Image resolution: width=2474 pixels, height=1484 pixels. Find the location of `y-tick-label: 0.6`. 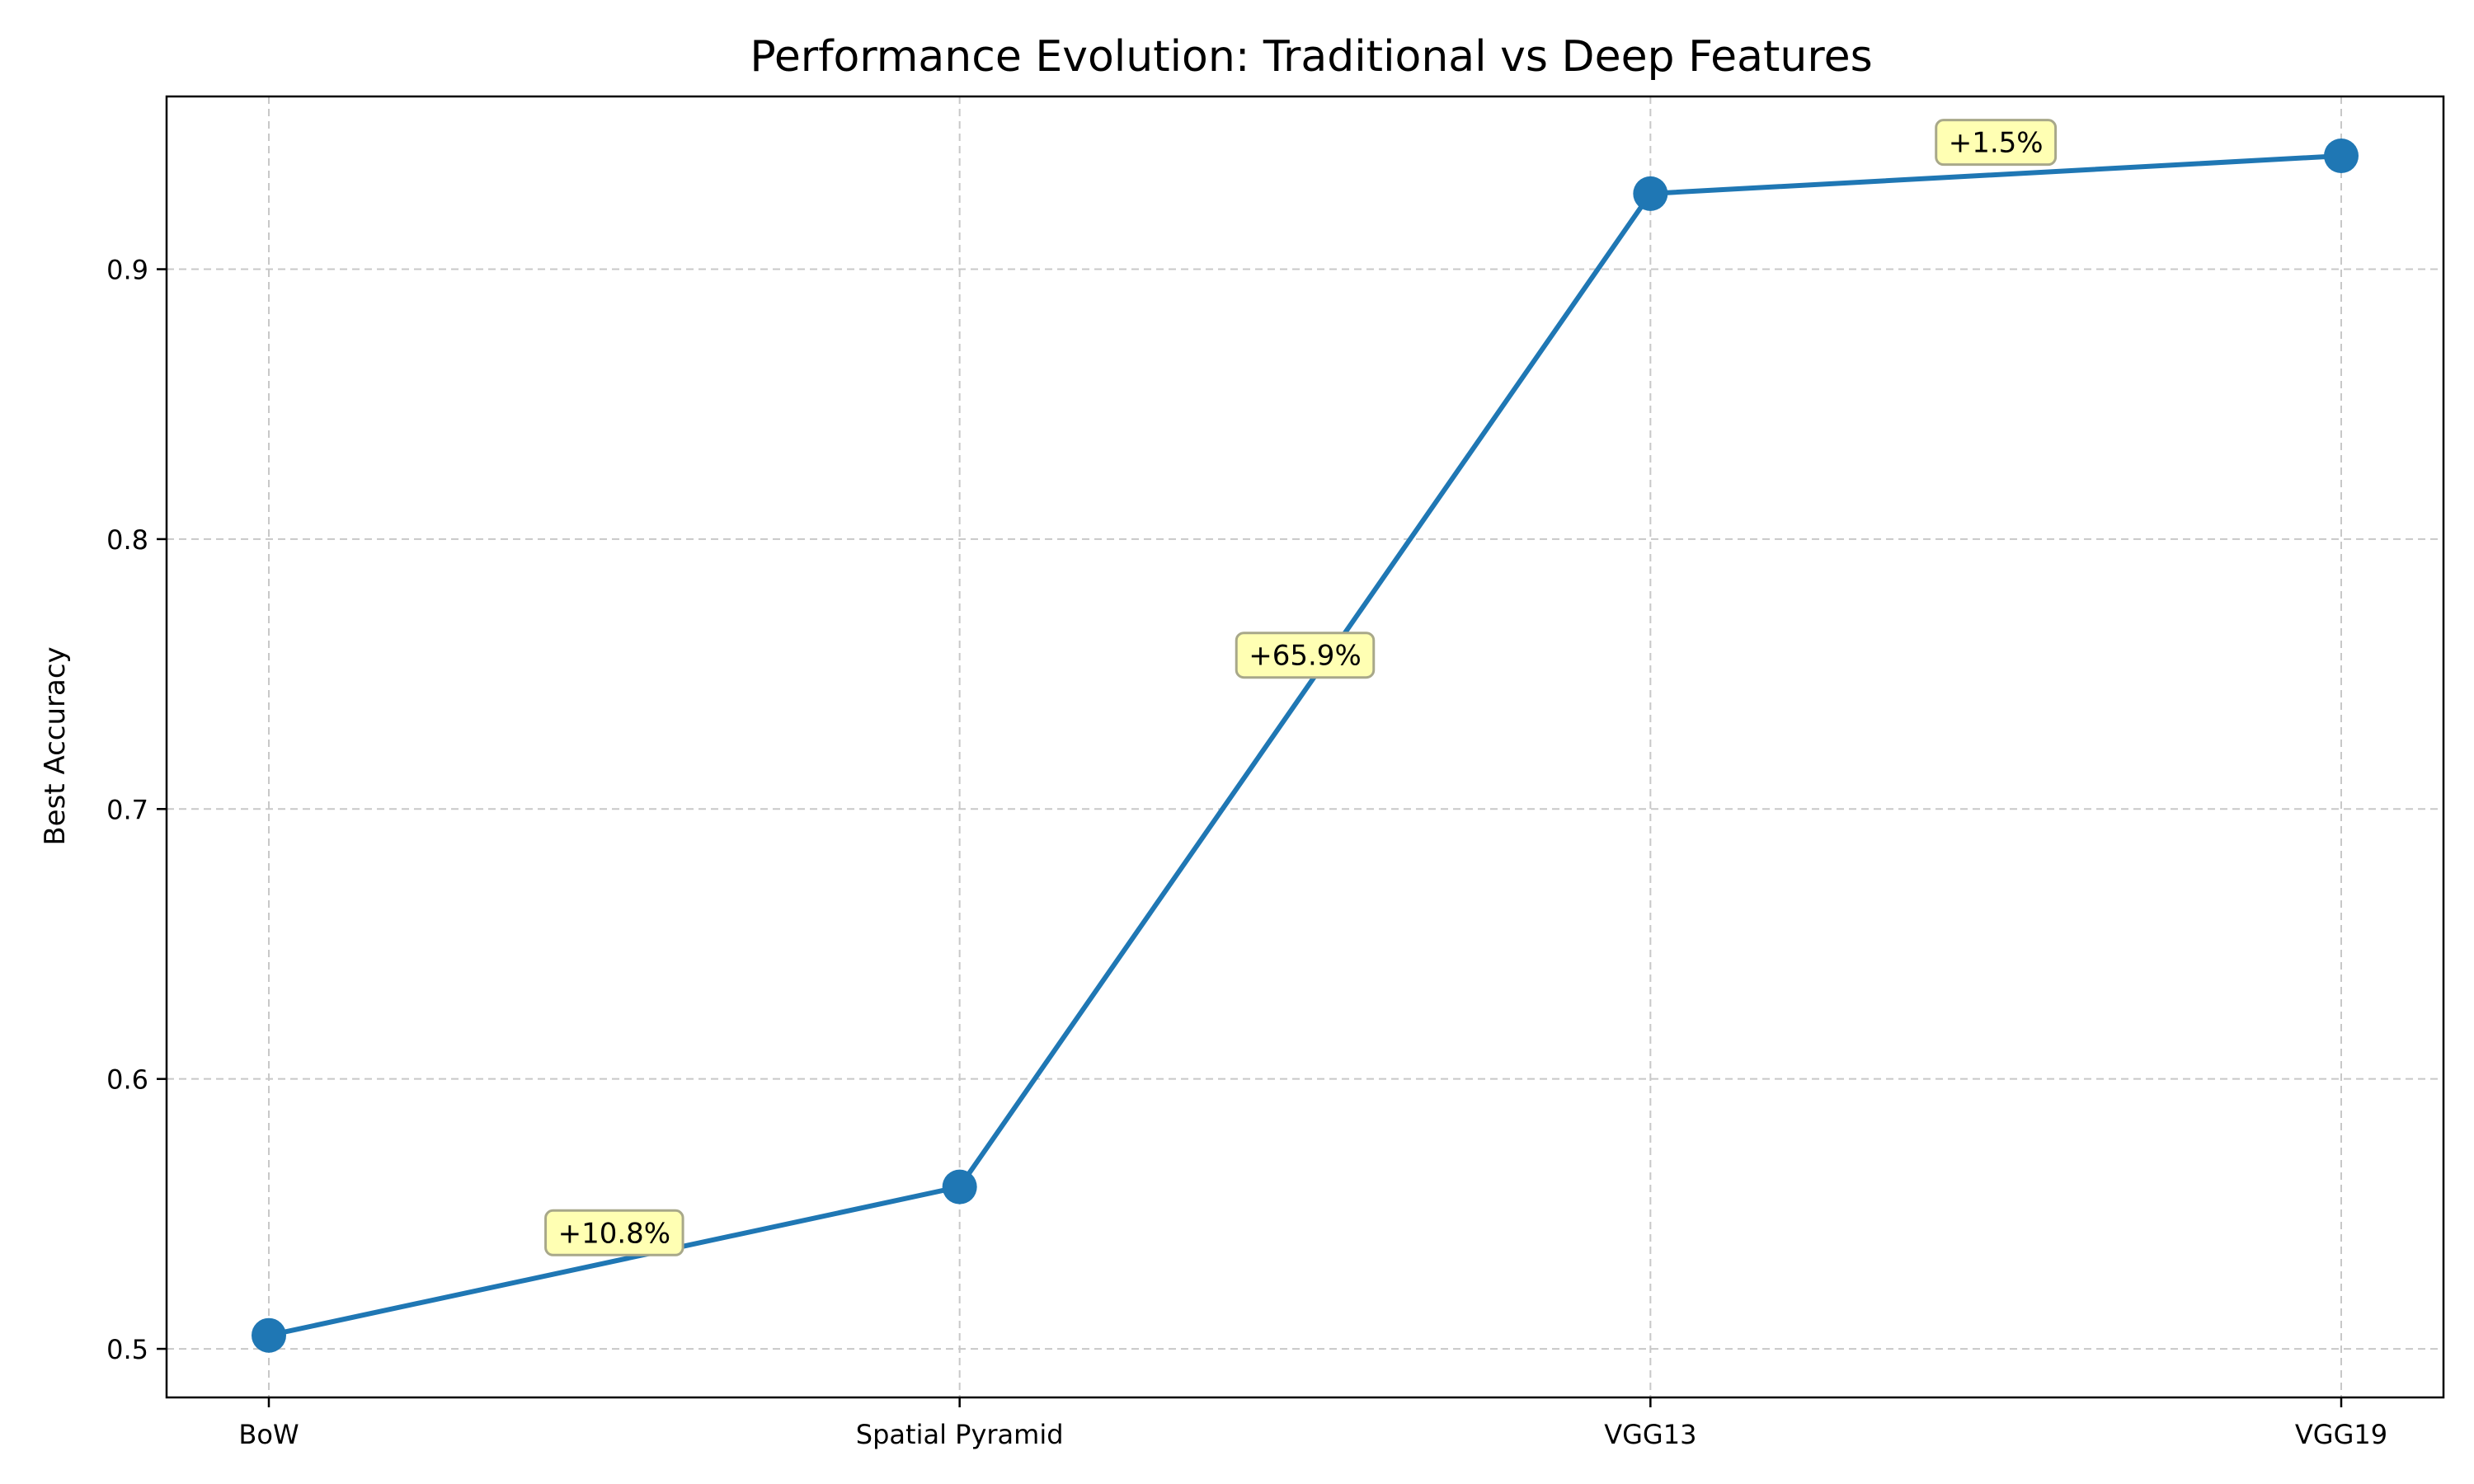

y-tick-label: 0.6 is located at coordinates (127, 1080).